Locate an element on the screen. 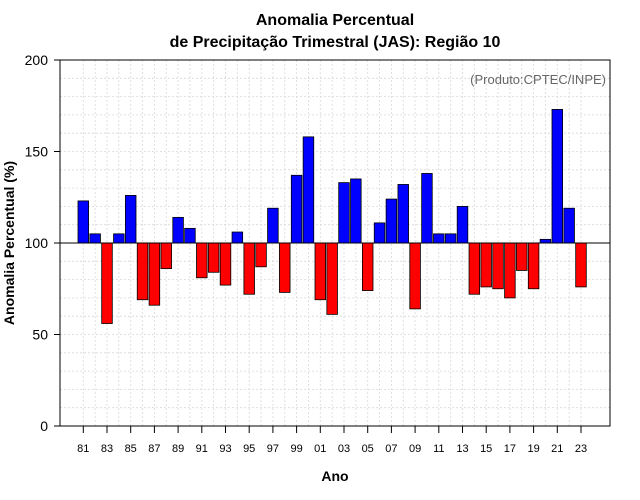  x-tick-label: 23 is located at coordinates (581, 449).